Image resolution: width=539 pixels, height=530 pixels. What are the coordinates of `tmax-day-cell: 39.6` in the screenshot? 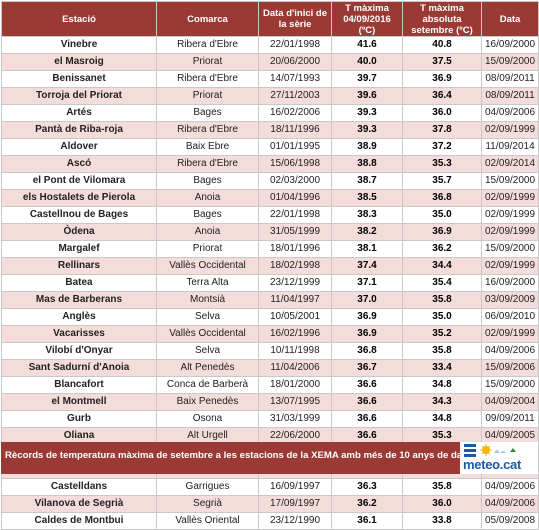 It's located at (367, 96).